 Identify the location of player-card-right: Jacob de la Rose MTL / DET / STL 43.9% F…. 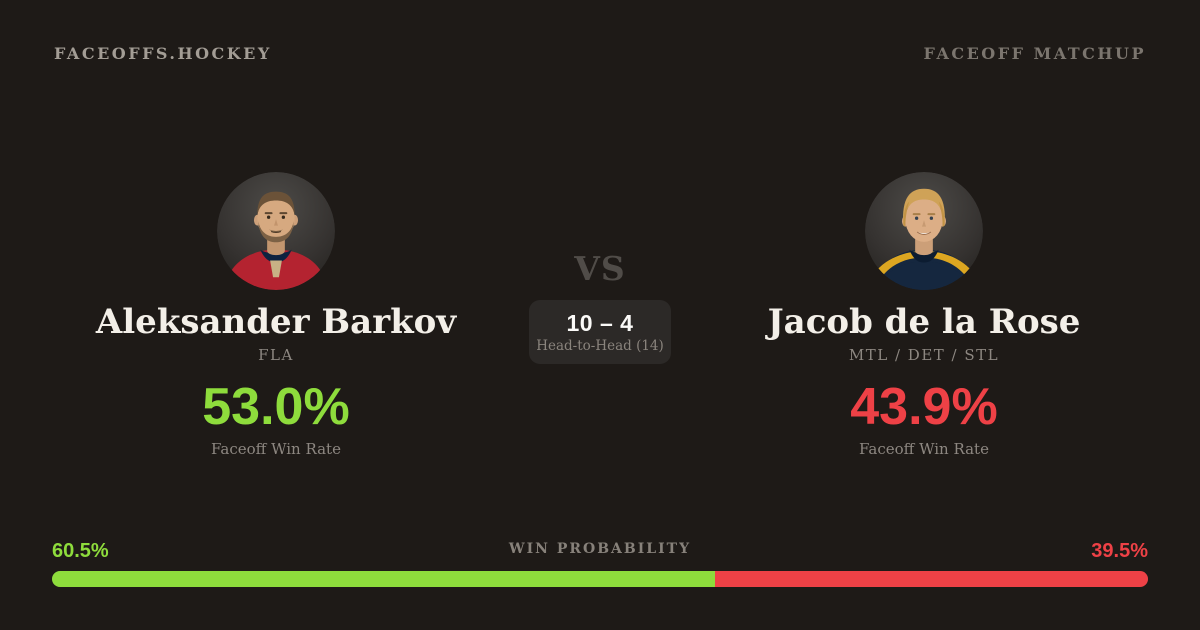
(924, 315).